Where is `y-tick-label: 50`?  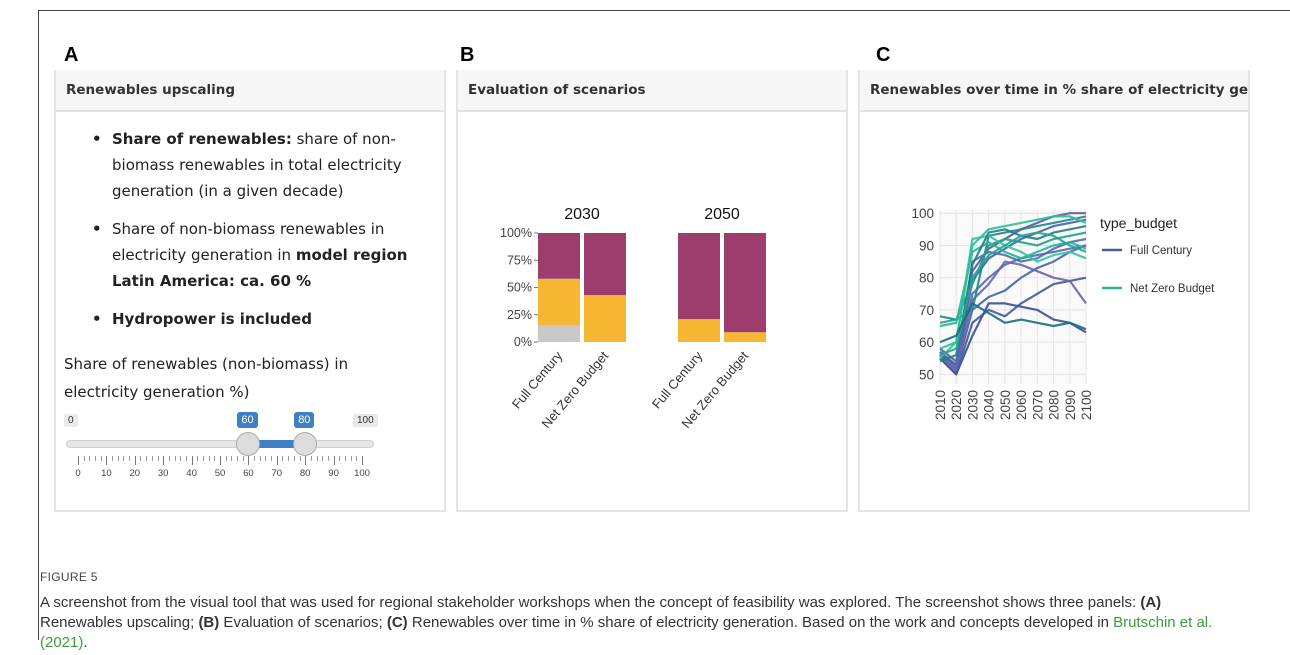
y-tick-label: 50 is located at coordinates (926, 374).